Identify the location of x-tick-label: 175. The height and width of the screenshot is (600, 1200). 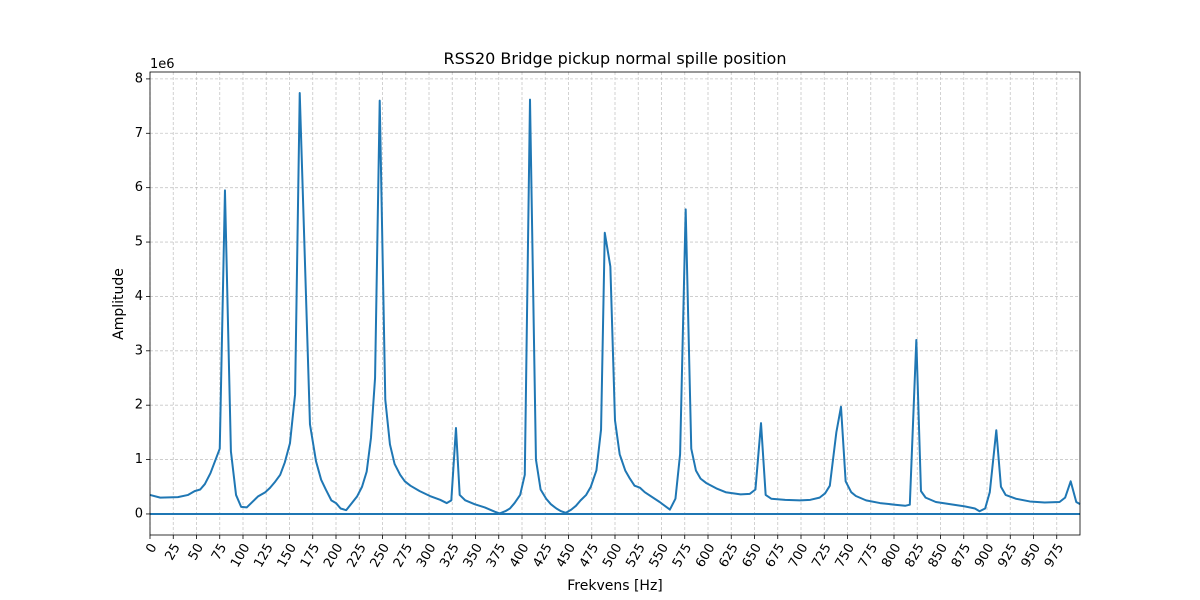
(310, 555).